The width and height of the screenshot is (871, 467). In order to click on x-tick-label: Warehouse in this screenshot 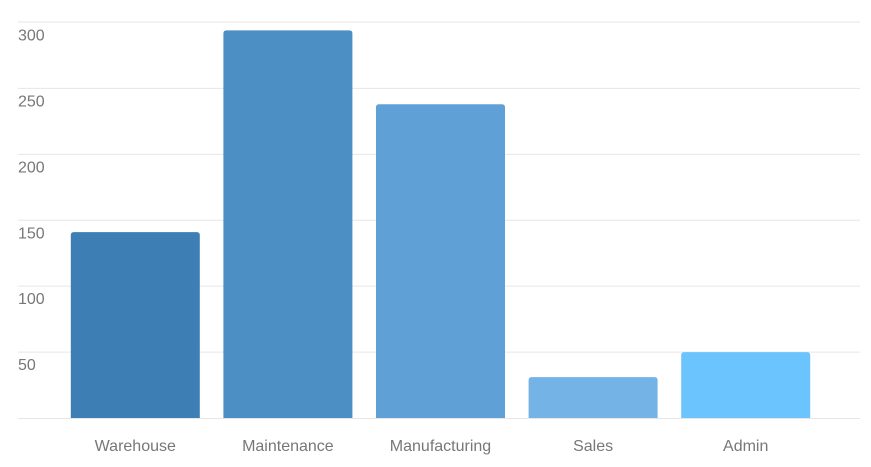, I will do `click(135, 446)`.